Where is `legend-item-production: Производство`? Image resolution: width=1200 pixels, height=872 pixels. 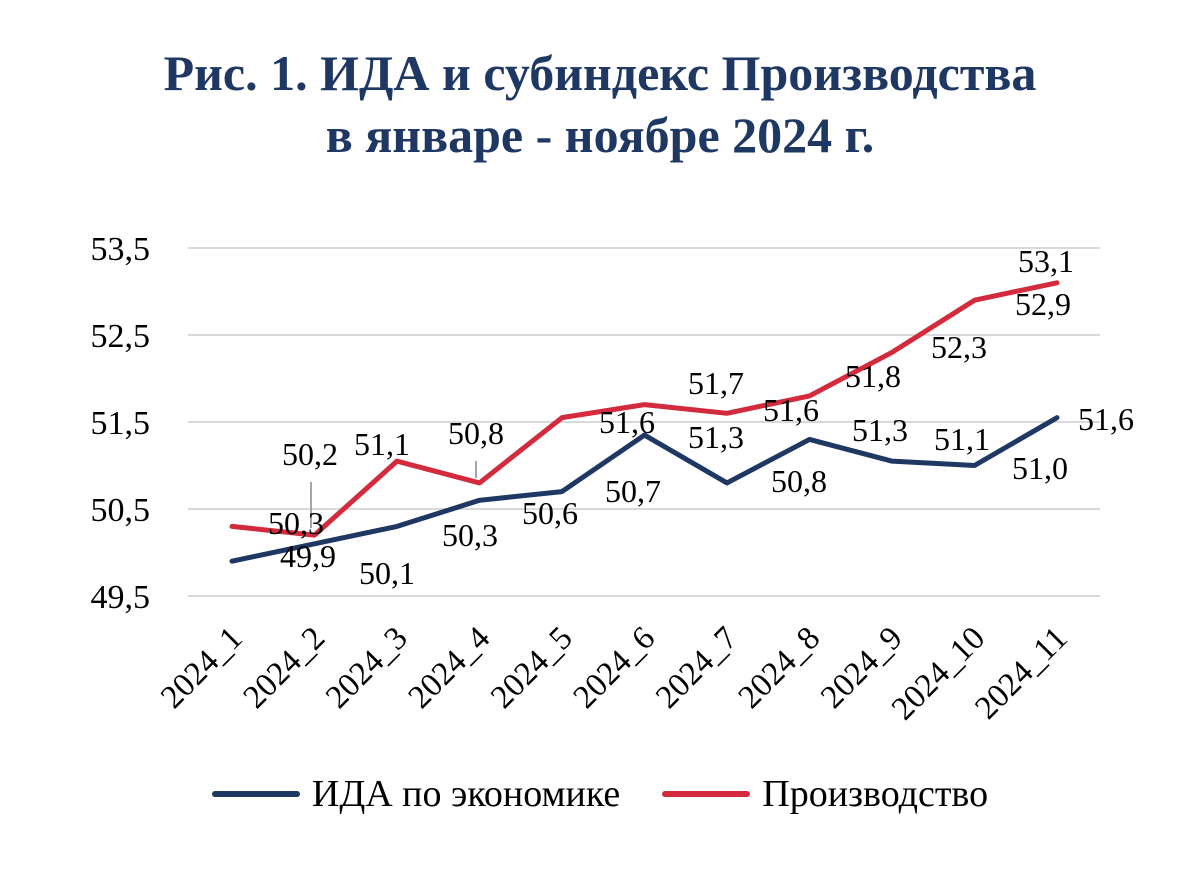
legend-item-production: Производство is located at coordinates (825, 794).